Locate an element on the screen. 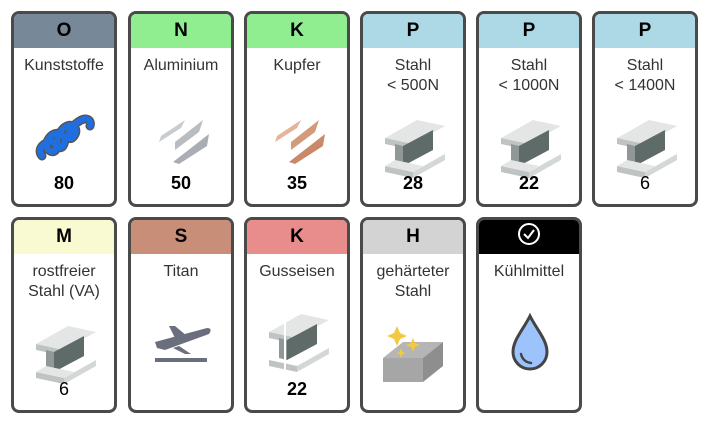  card-header: M is located at coordinates (64, 237).